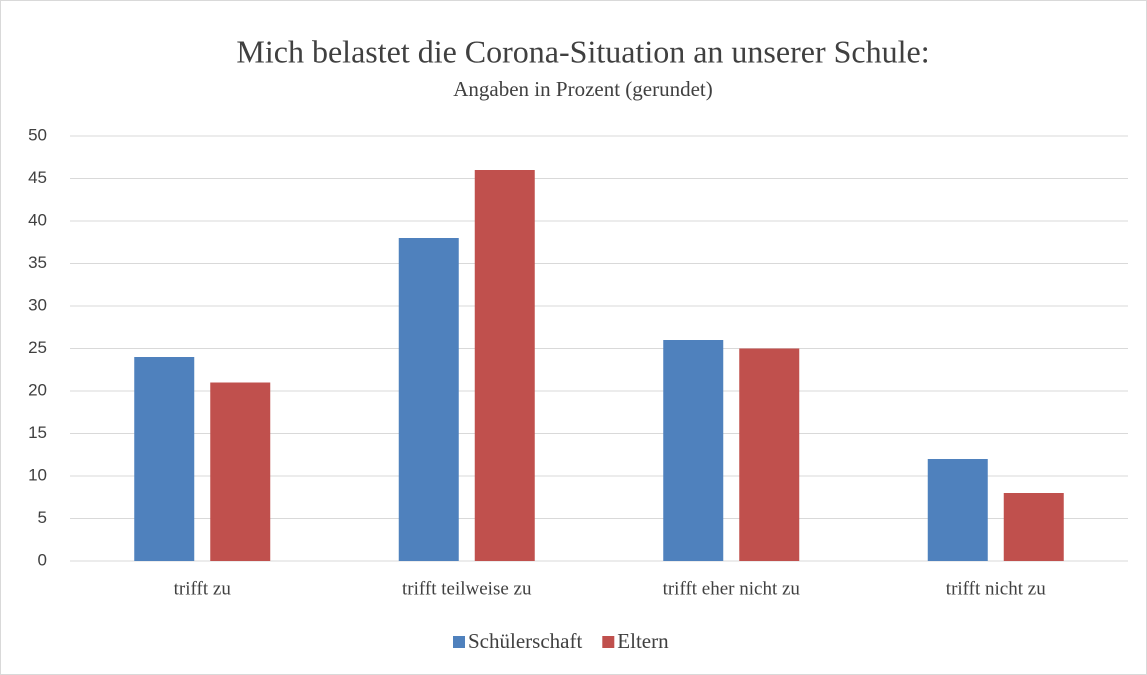  Describe the element at coordinates (37, 262) in the screenshot. I see `y-tick-label: 35` at that location.